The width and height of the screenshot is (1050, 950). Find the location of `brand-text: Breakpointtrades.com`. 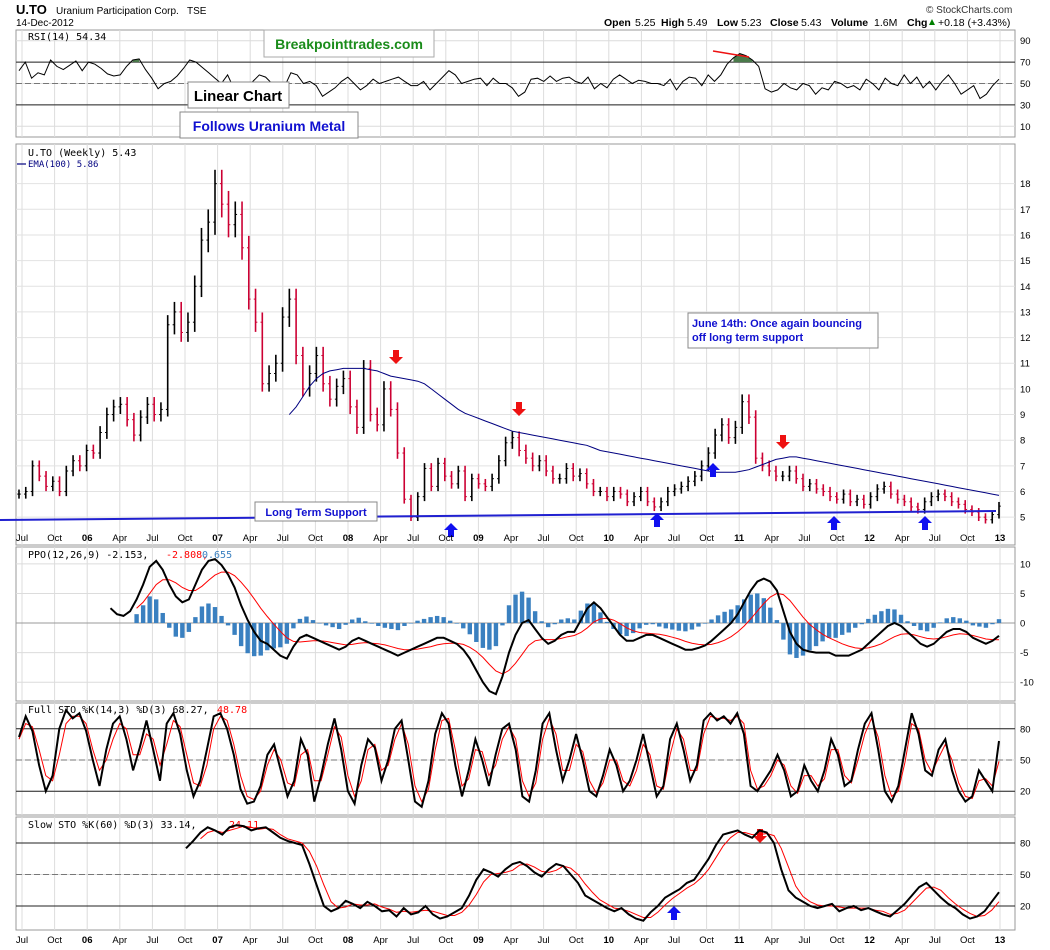

brand-text: Breakpointtrades.com is located at coordinates (349, 44).